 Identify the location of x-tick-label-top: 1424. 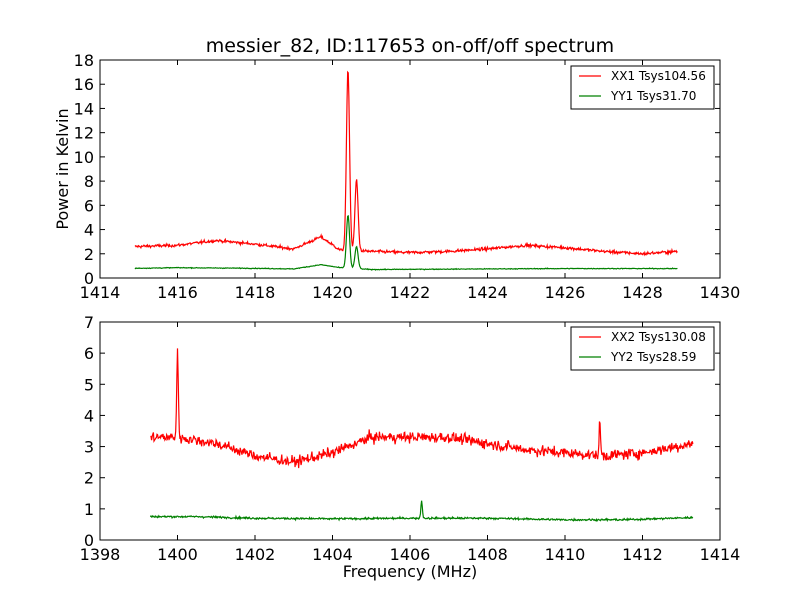
(487, 292).